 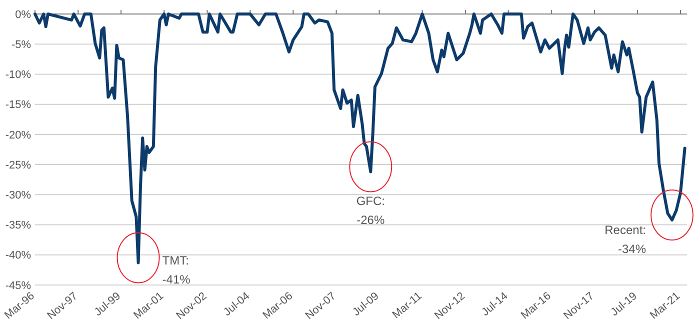 What do you see at coordinates (18, 165) in the screenshot?
I see `y-tick-label: -25%` at bounding box center [18, 165].